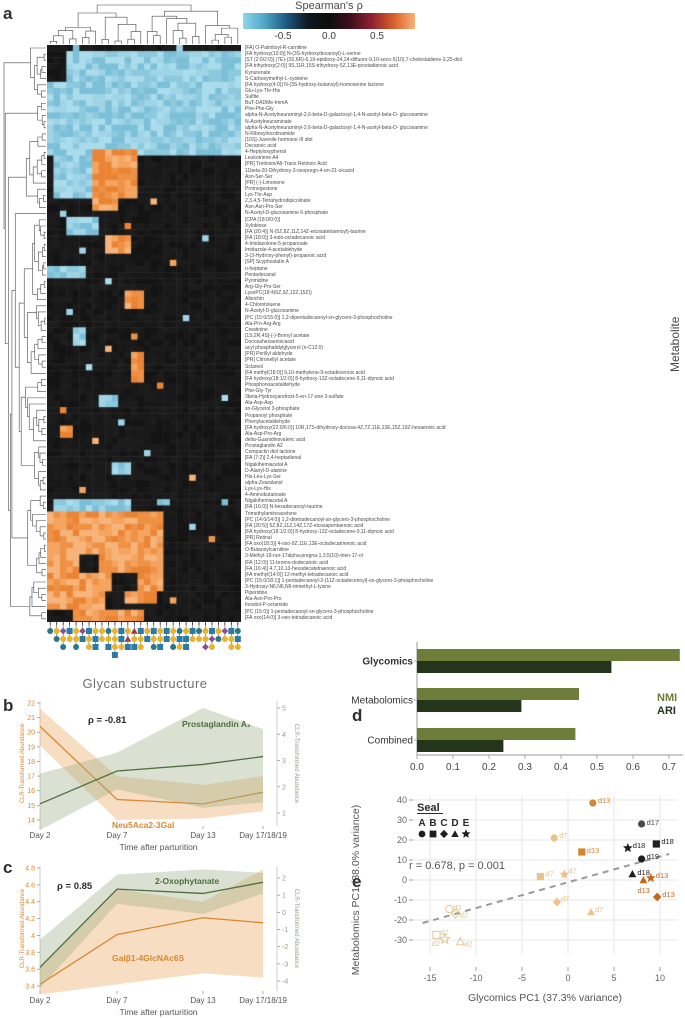 This screenshot has width=685, height=1018. Describe the element at coordinates (284, 879) in the screenshot. I see `right-tick-label: 2` at that location.